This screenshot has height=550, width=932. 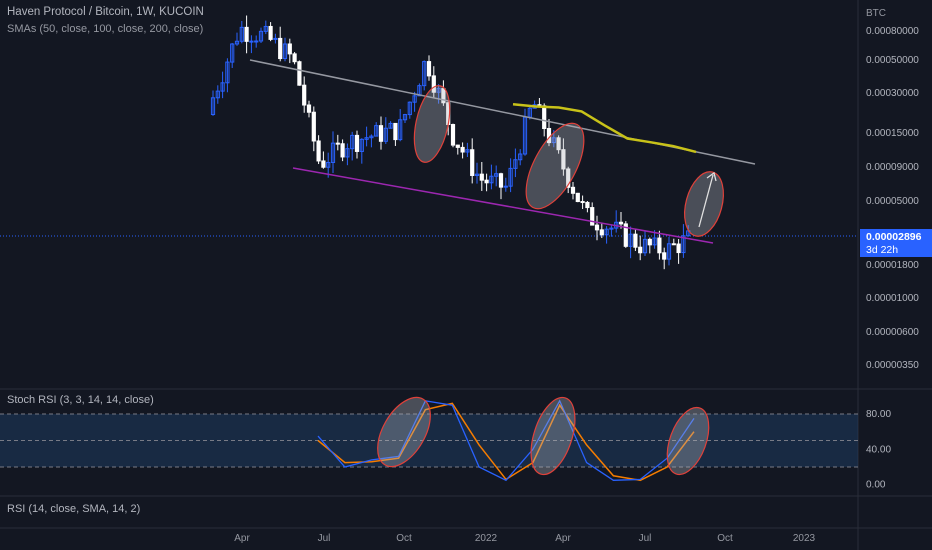 I want to click on stoch-rsi-title: Stoch RSI (3, 3, 14, 14, close), so click(x=80, y=400).